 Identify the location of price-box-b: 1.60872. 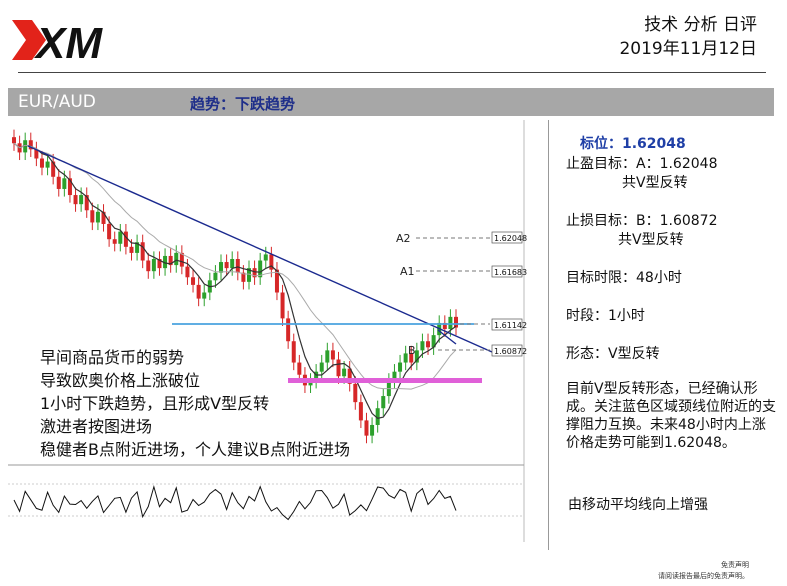
(509, 350).